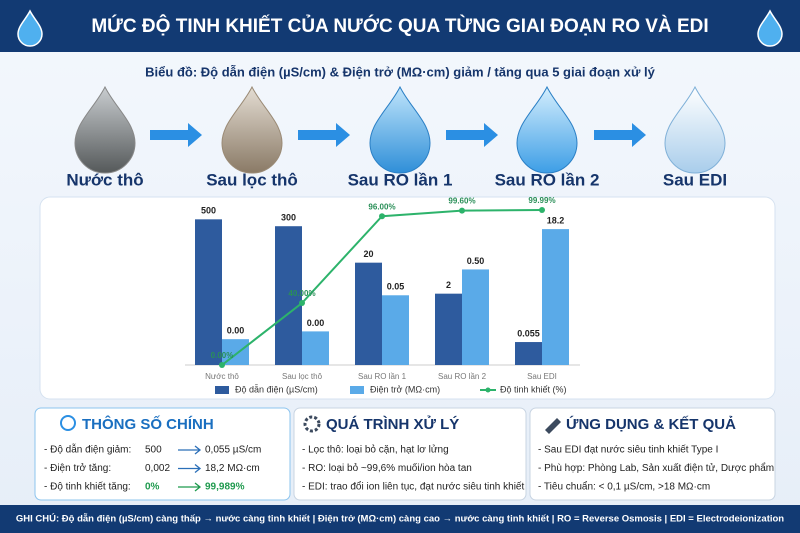 The image size is (800, 533). Describe the element at coordinates (87, 449) in the screenshot. I see `row-label: - Độ dẫn điện giảm:` at that location.